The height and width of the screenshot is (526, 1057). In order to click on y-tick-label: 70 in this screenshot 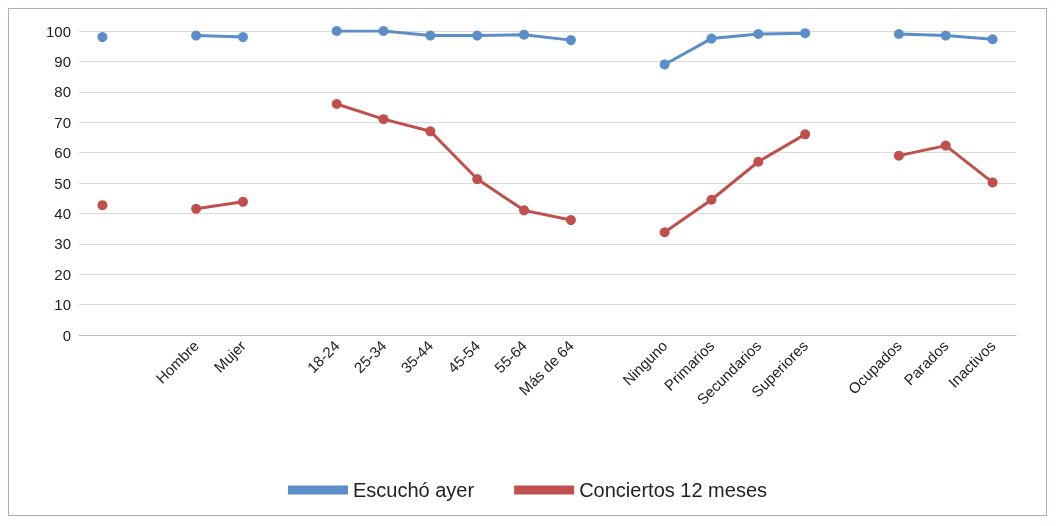, I will do `click(62, 122)`.